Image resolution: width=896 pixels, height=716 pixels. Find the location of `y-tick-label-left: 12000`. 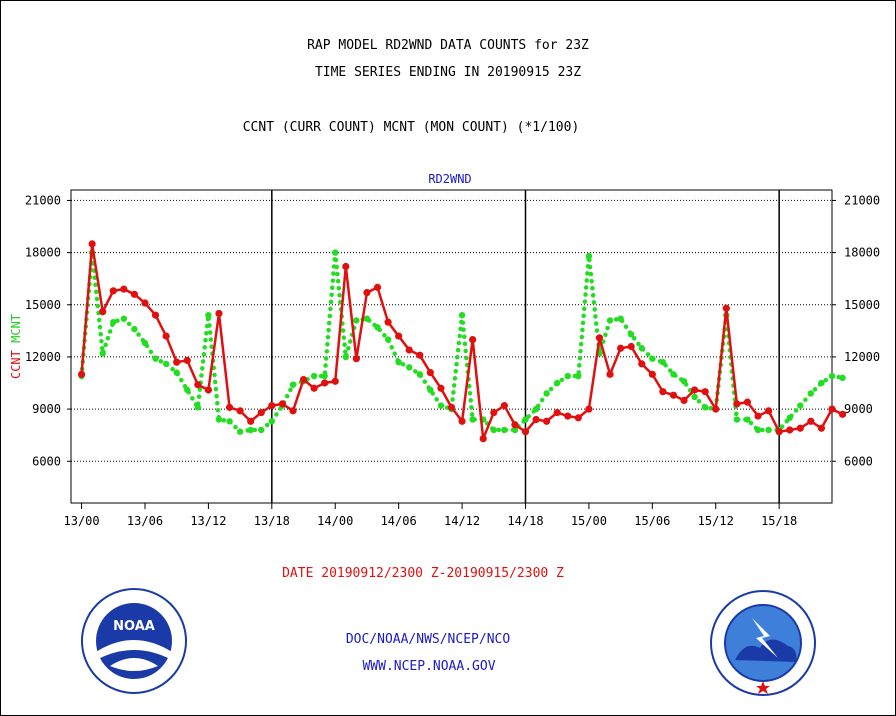

y-tick-label-left: 12000 is located at coordinates (43, 357).